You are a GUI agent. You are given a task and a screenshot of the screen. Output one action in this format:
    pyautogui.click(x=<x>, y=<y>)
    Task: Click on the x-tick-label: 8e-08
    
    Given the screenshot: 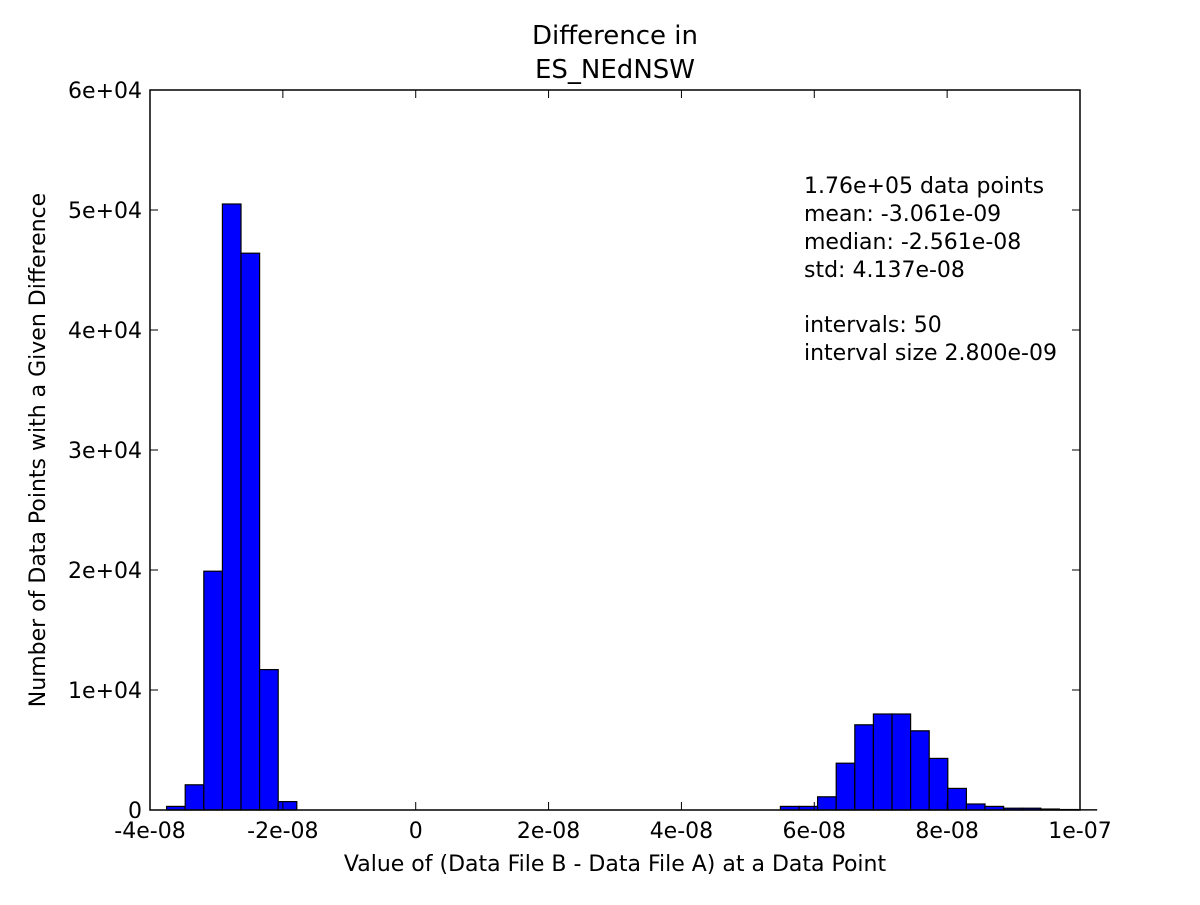 What is the action you would take?
    pyautogui.click(x=946, y=831)
    